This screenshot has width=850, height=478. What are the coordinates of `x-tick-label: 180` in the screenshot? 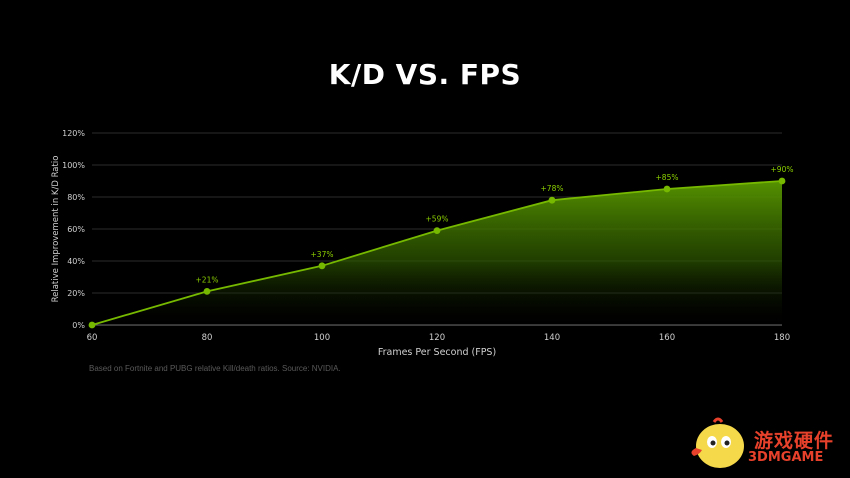 It's located at (782, 338).